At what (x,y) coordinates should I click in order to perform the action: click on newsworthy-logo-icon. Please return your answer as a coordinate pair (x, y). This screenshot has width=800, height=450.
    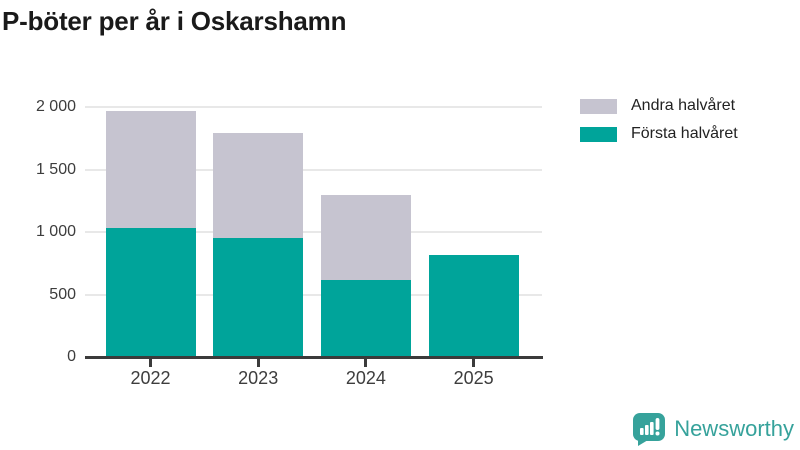
    Looking at the image, I should click on (649, 429).